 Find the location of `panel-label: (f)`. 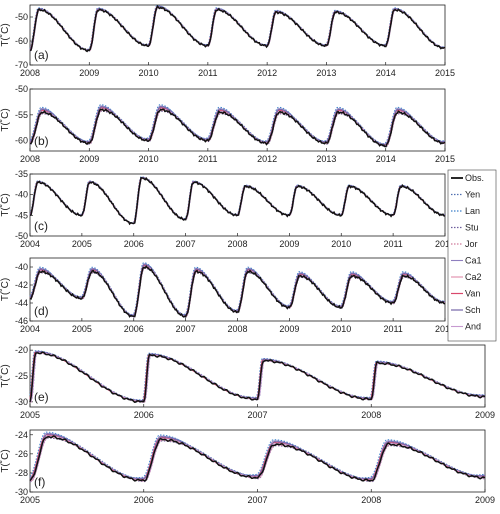

panel-label: (f) is located at coordinates (39, 482).